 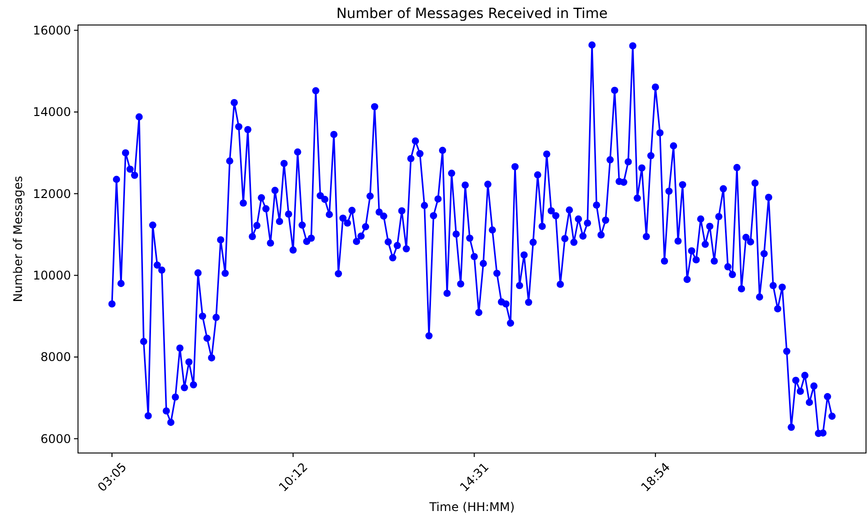 What do you see at coordinates (51, 112) in the screenshot?
I see `y-tick-label: 14000` at bounding box center [51, 112].